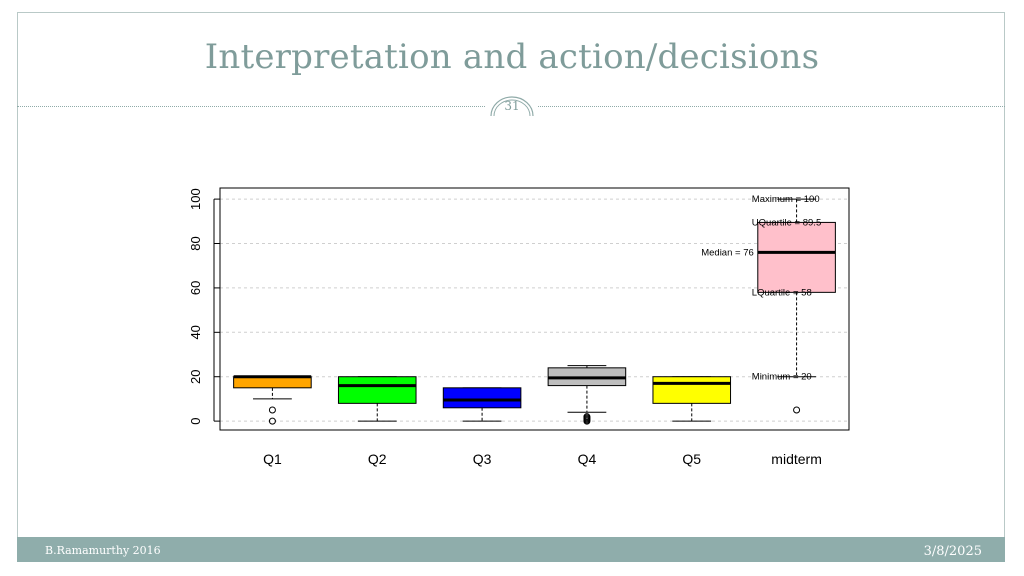 Image resolution: width=1024 pixels, height=576 pixels. I want to click on y-tick-label: 80, so click(195, 243).